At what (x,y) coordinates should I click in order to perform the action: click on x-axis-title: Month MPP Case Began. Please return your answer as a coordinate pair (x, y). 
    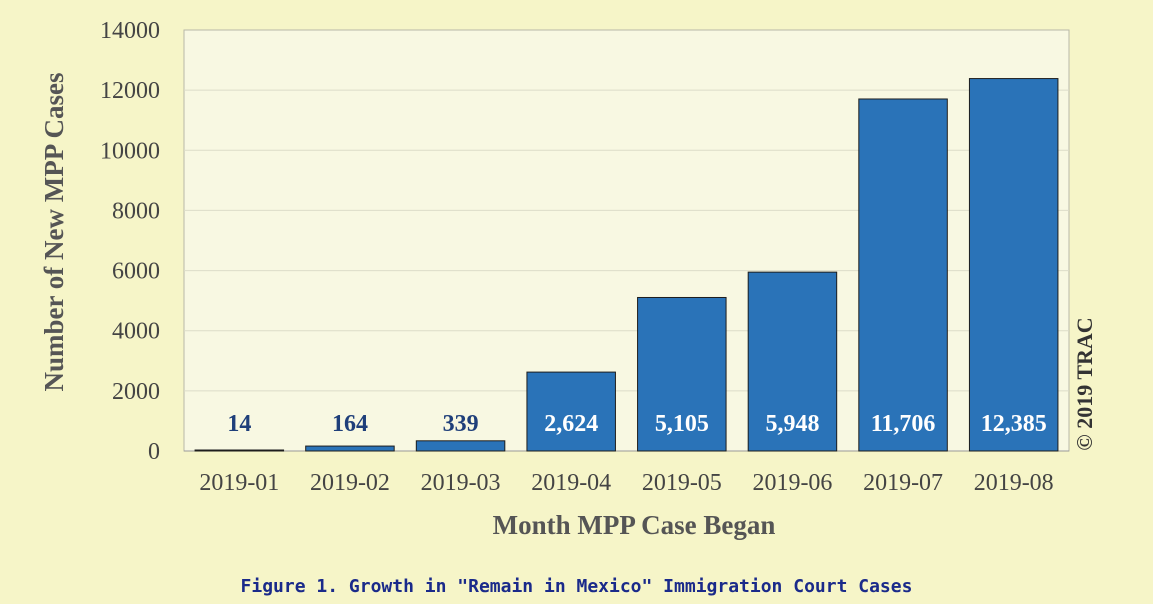
    Looking at the image, I should click on (634, 525).